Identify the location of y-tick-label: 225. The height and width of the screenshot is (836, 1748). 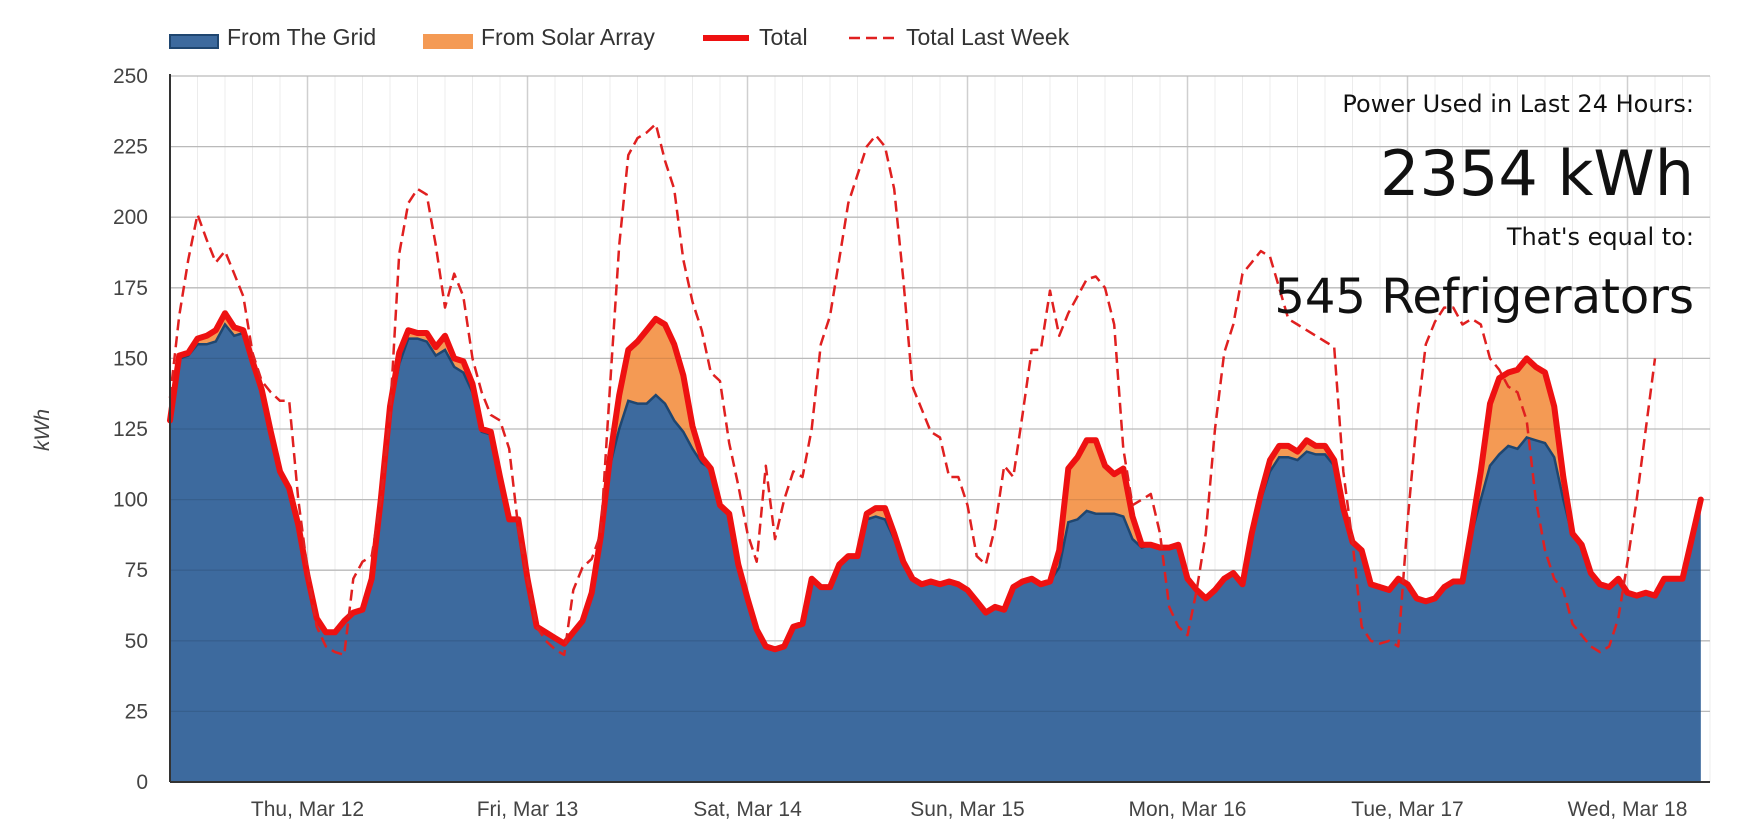
(130, 147).